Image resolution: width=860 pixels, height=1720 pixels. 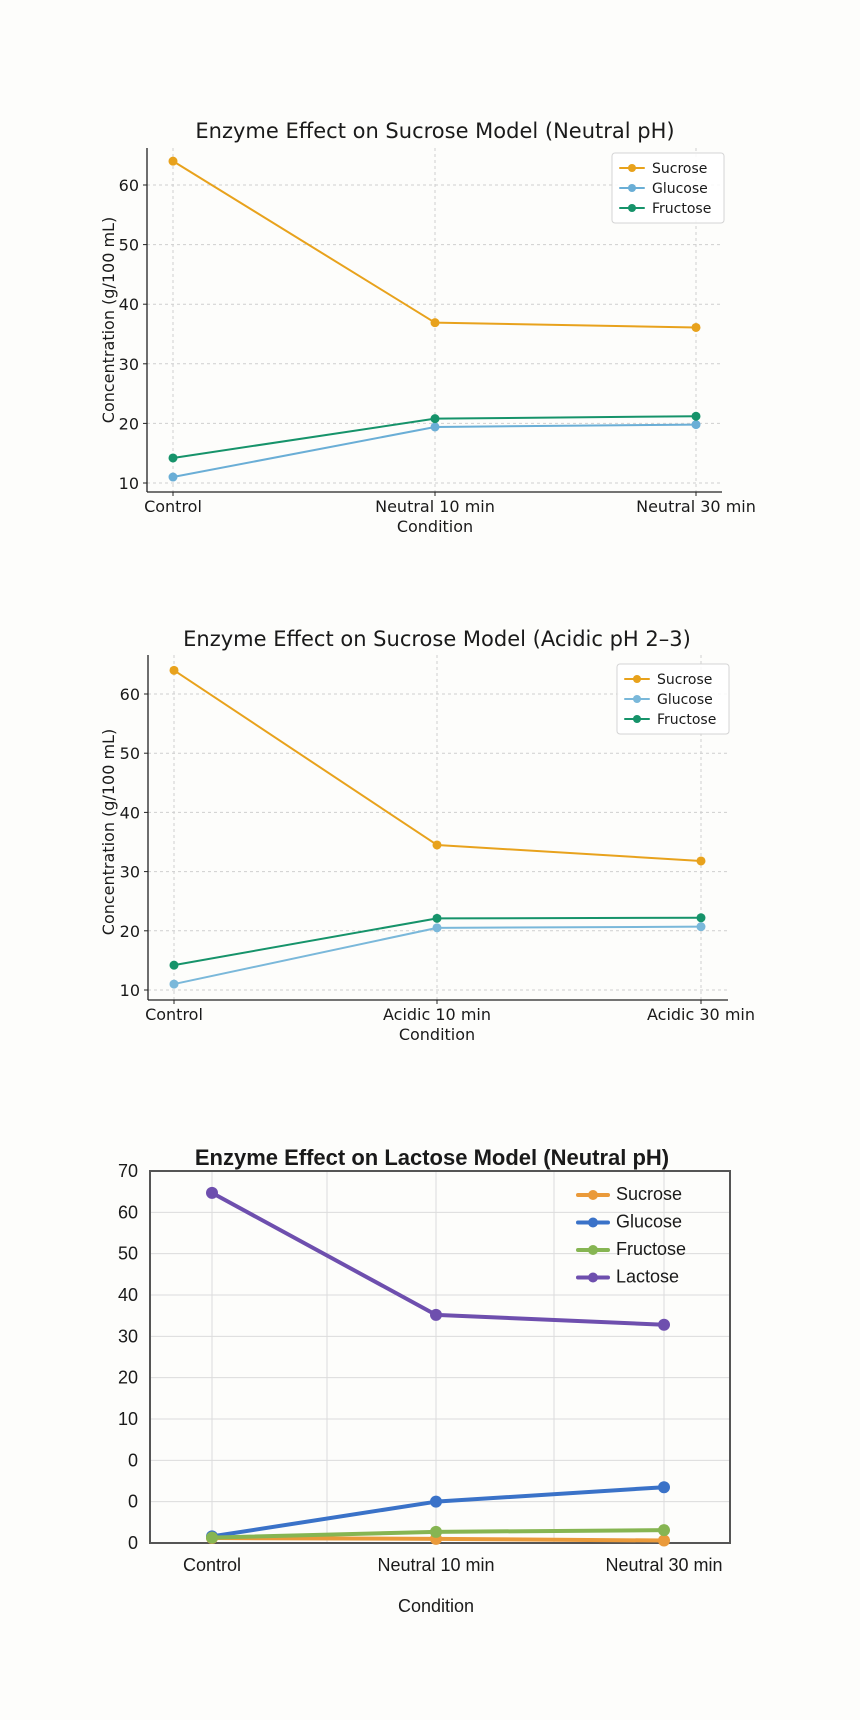 I want to click on x-tick-label: Neutral 30 min, so click(x=696, y=506).